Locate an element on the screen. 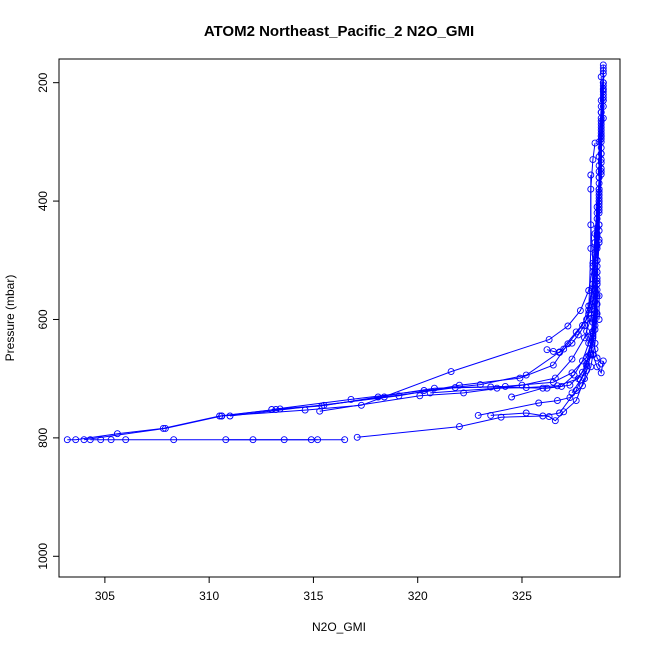 This screenshot has height=650, width=650. y-tick-label: 800 is located at coordinates (43, 438).